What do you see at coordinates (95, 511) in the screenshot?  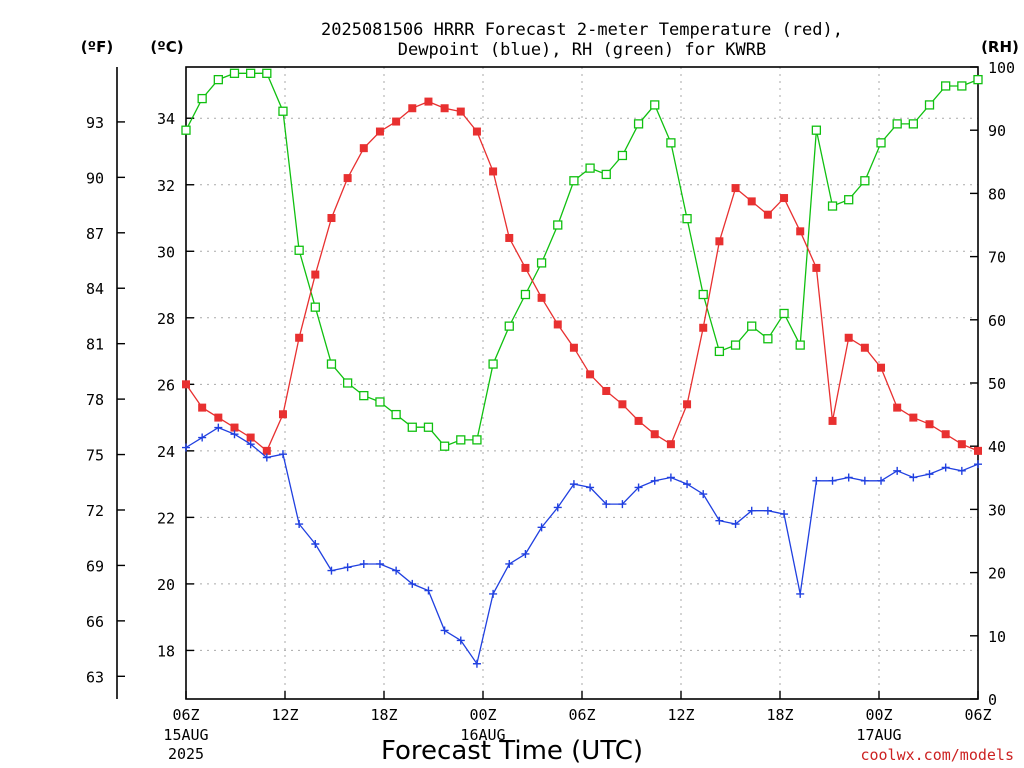 I see `fahrenheit-tick-label: 72` at bounding box center [95, 511].